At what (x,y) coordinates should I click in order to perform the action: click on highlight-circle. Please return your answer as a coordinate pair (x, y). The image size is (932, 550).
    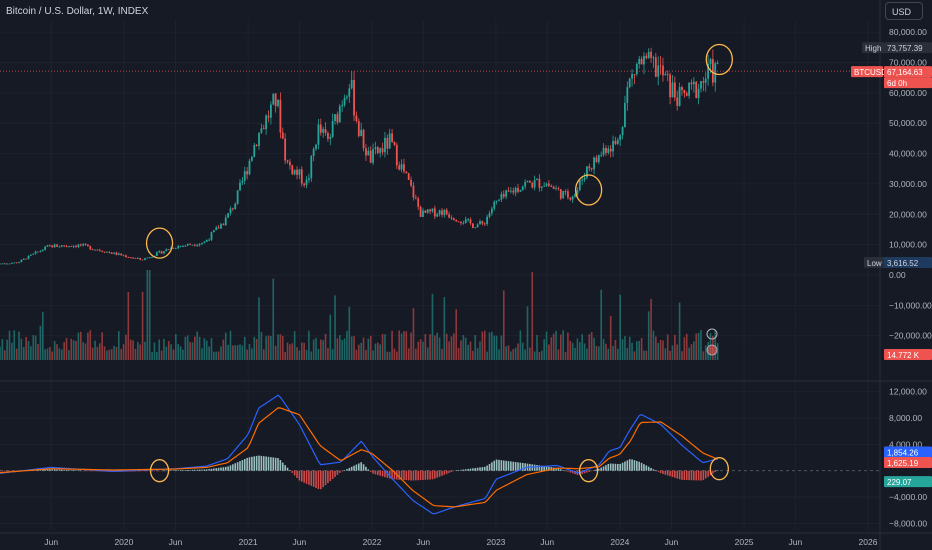
    Looking at the image, I should click on (719, 469).